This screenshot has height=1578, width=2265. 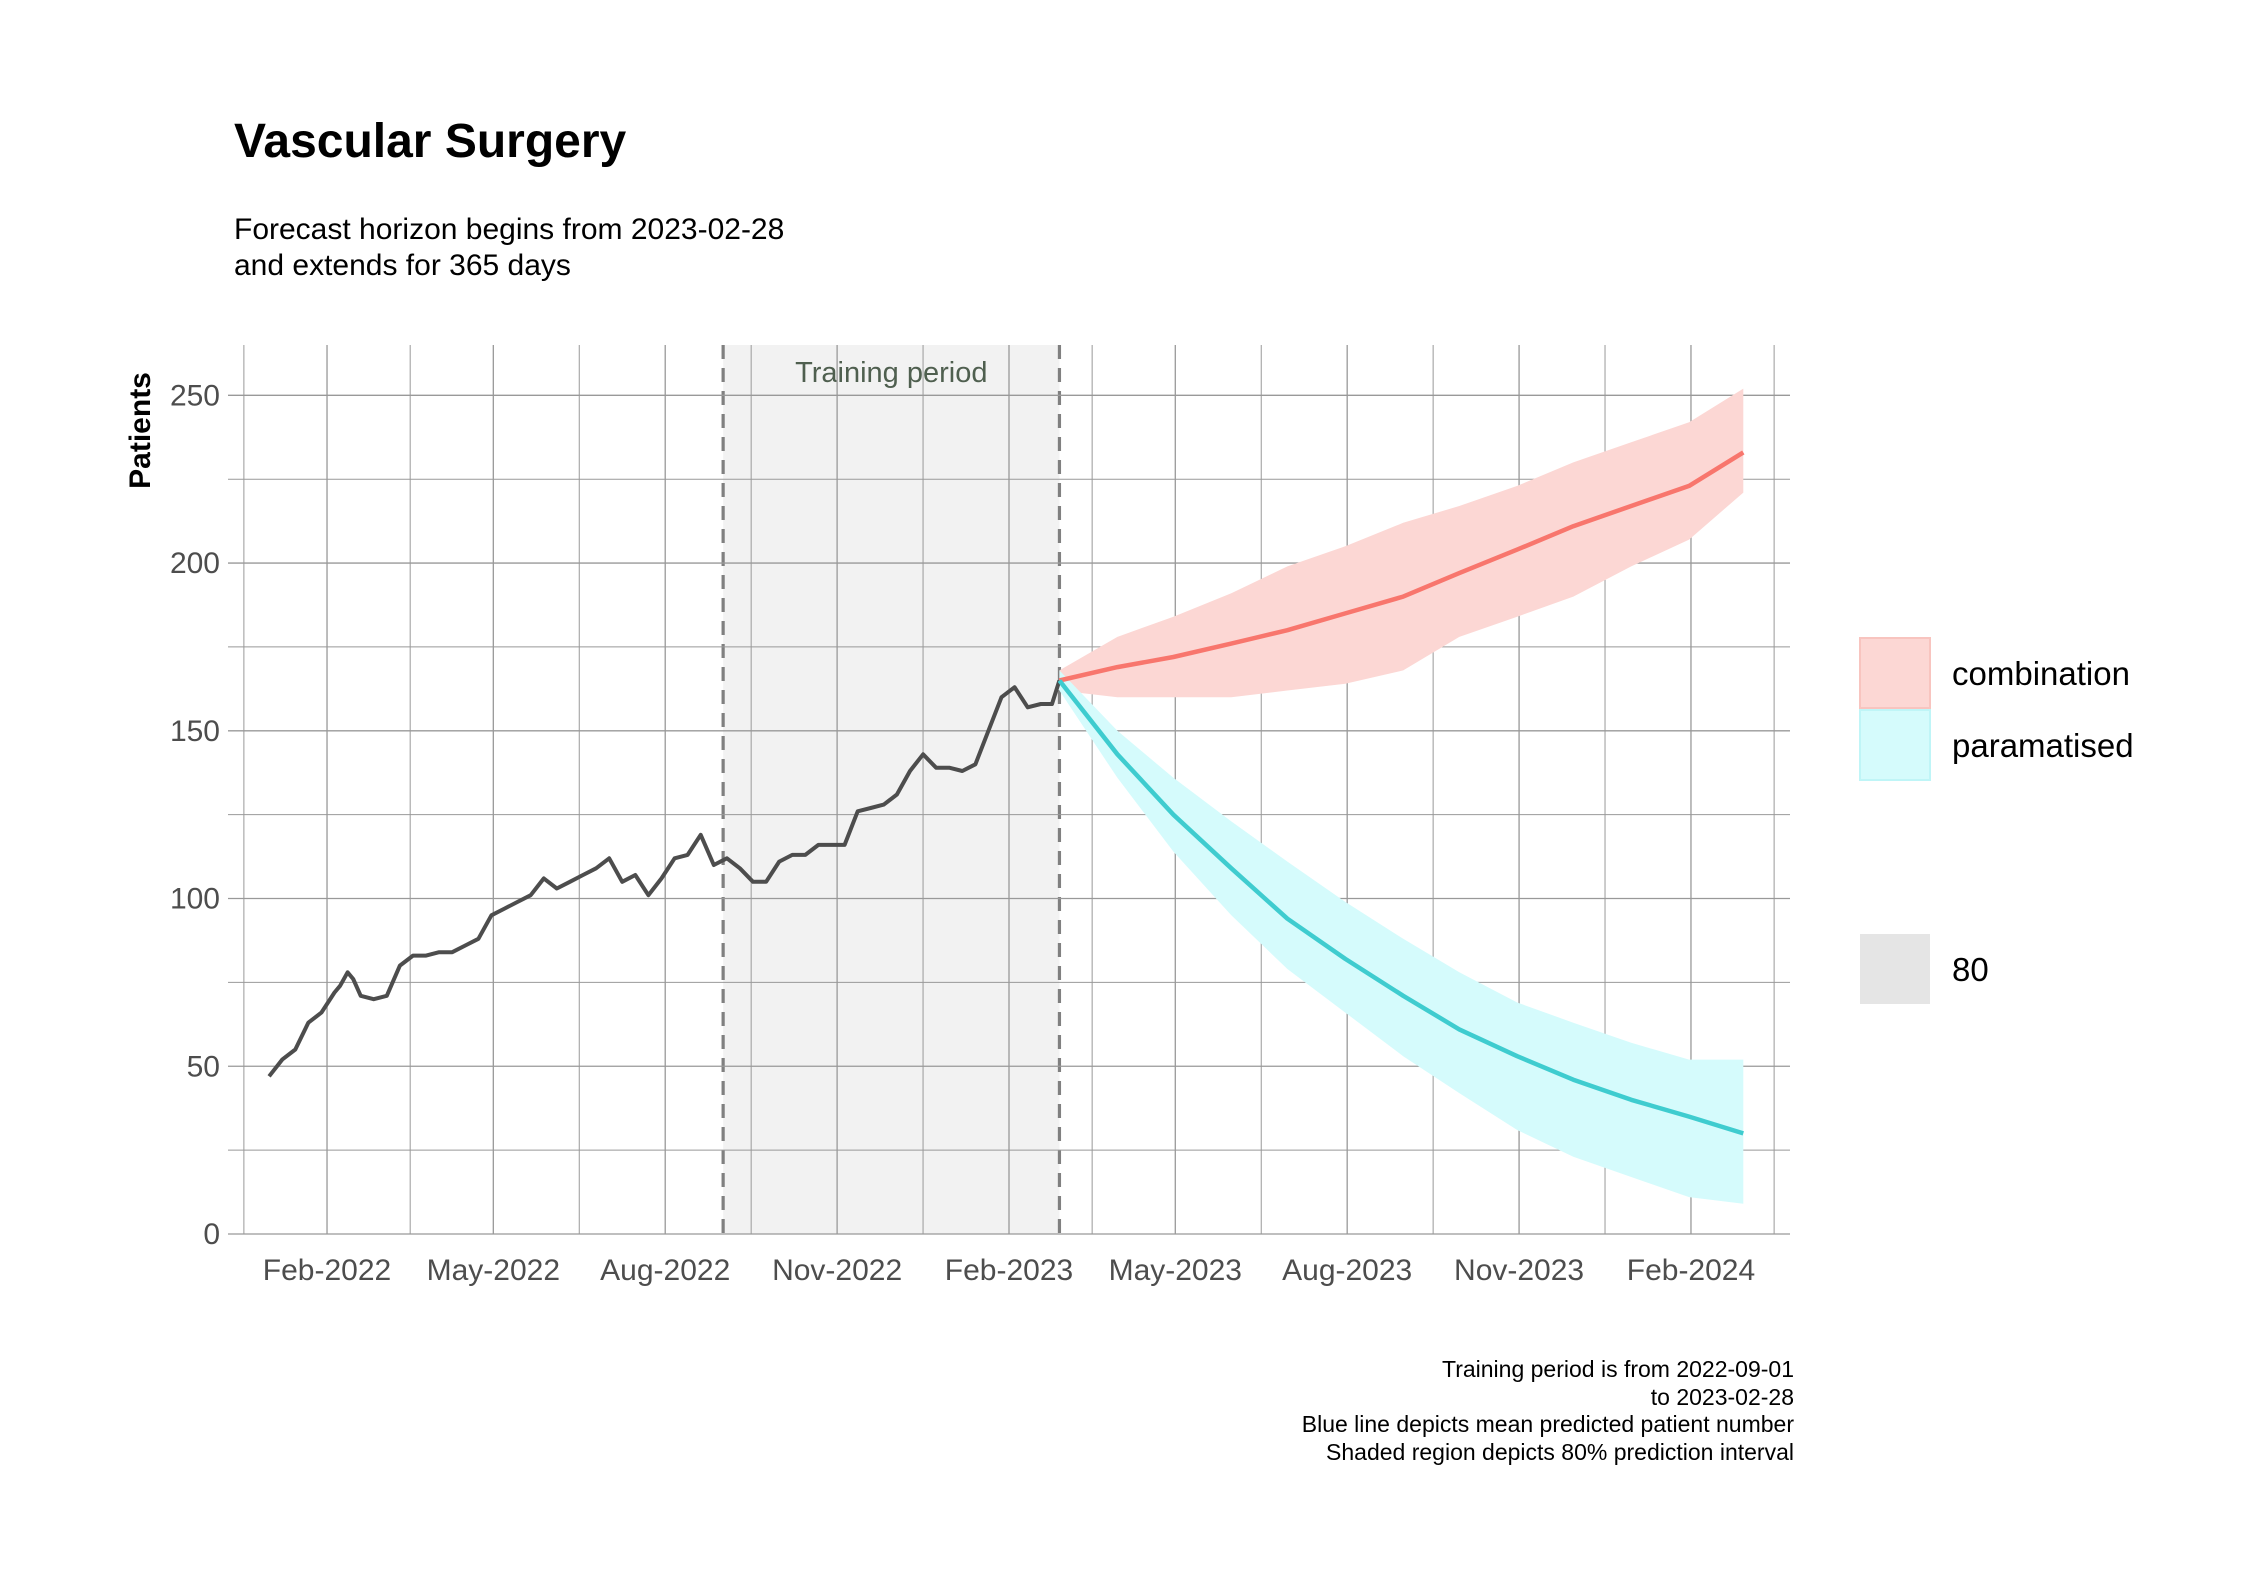 What do you see at coordinates (1691, 1270) in the screenshot?
I see `x-tick-label: Feb-2024` at bounding box center [1691, 1270].